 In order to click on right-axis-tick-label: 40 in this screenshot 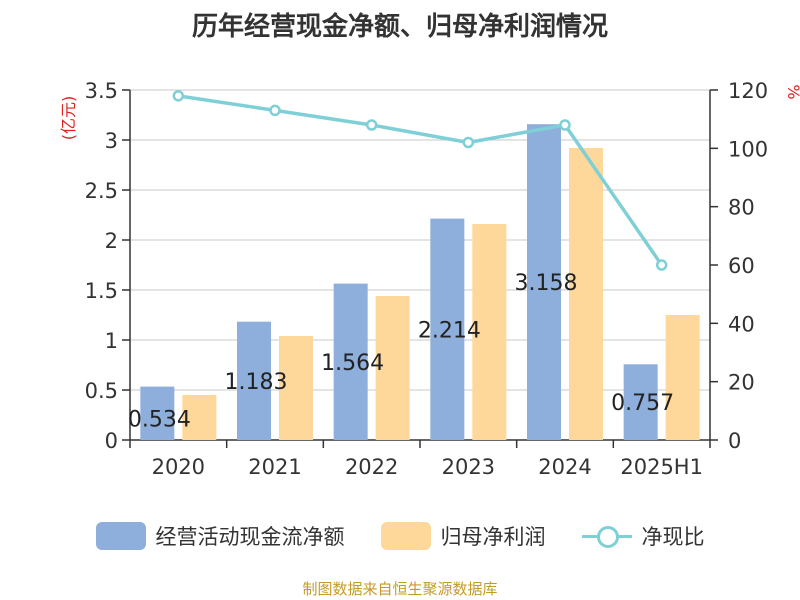, I will do `click(741, 324)`.